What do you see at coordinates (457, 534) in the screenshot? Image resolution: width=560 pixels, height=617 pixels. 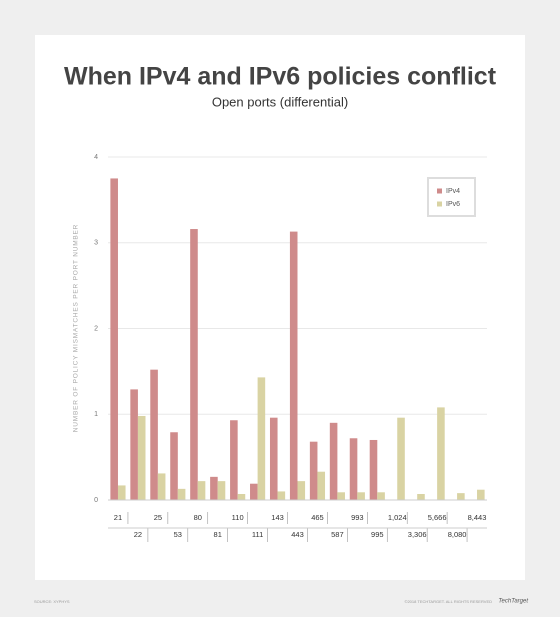 I see `x-tick-label: 8,080` at bounding box center [457, 534].